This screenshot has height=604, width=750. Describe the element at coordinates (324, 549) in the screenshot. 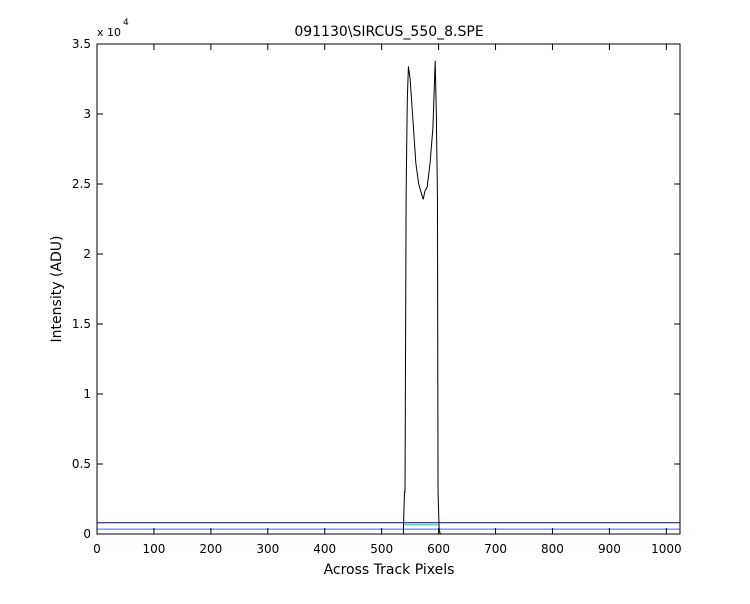

I see `x-tick-label: 400` at that location.